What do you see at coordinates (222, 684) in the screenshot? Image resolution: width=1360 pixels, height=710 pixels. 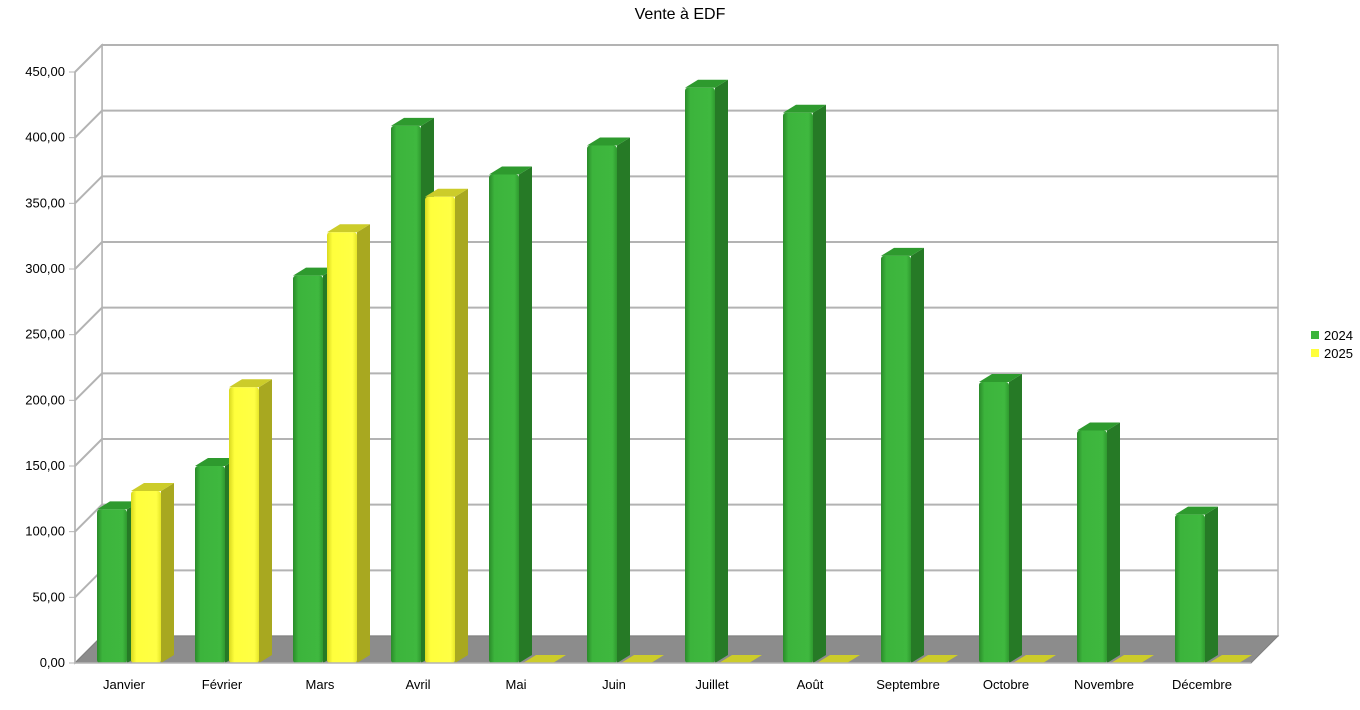 I see `x-tick-label: Février` at bounding box center [222, 684].